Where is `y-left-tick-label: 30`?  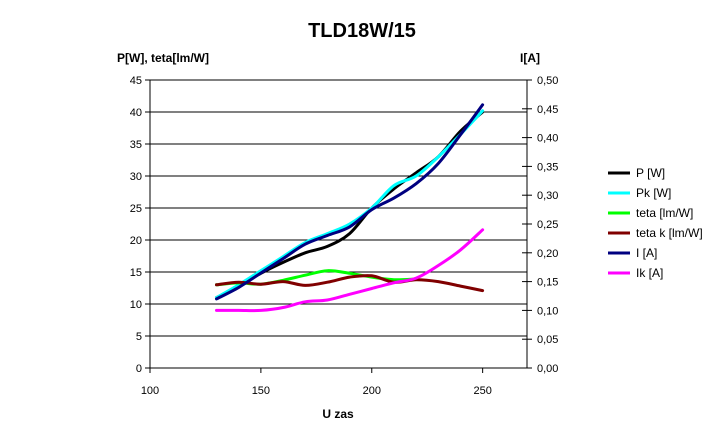
y-left-tick-label: 30 is located at coordinates (136, 177).